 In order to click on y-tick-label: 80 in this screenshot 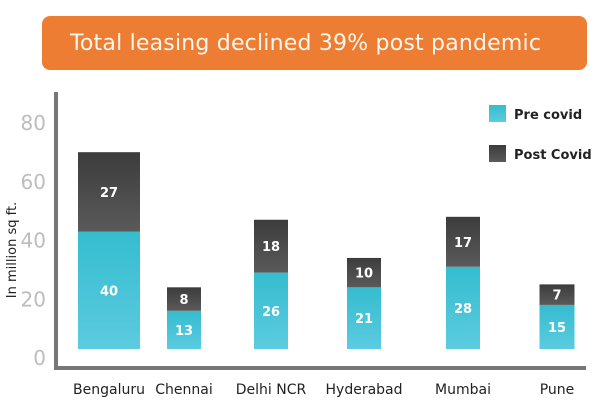, I will do `click(33, 123)`.